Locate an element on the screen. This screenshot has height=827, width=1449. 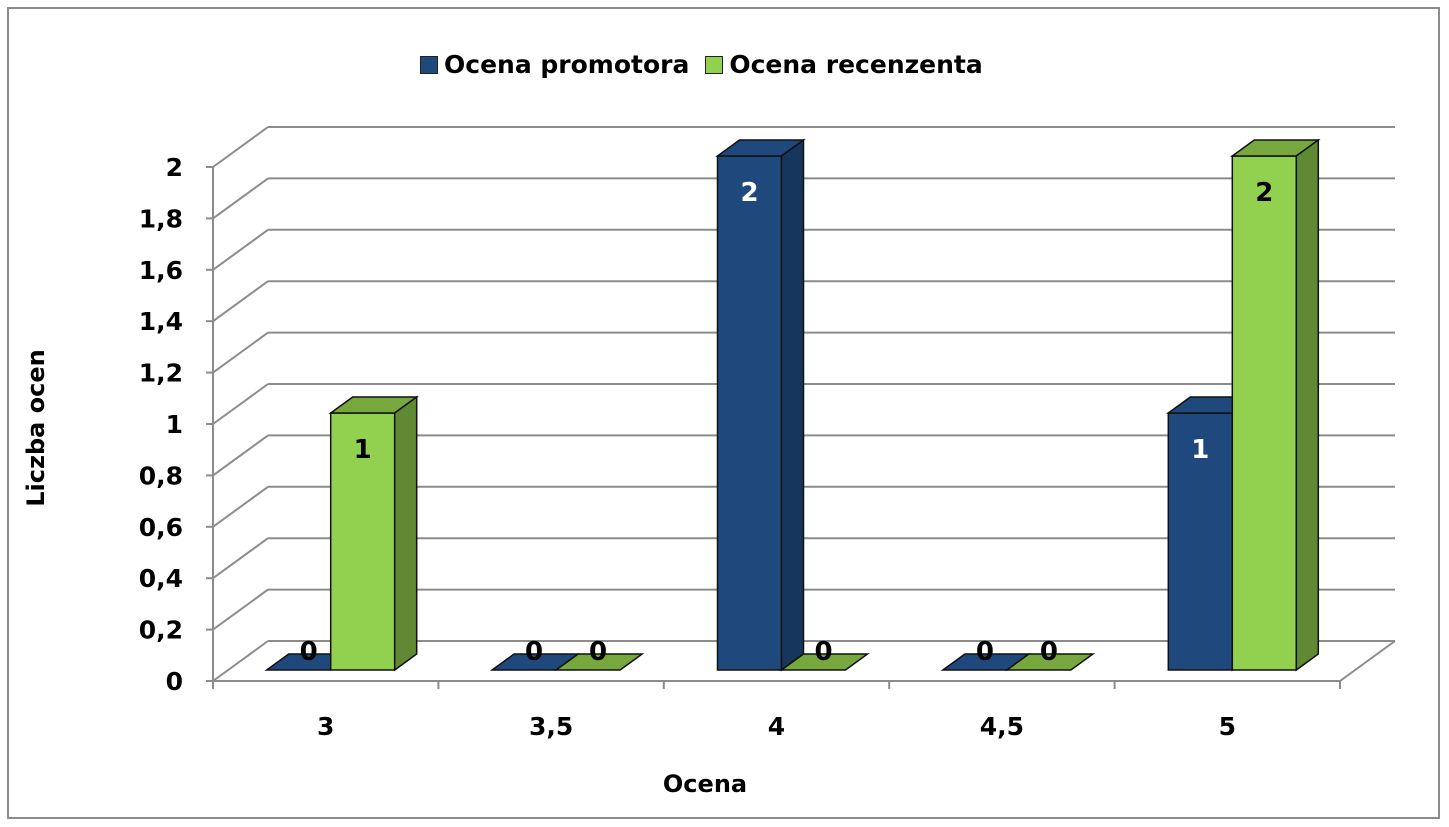
x-tick-label: 4 is located at coordinates (776, 726).